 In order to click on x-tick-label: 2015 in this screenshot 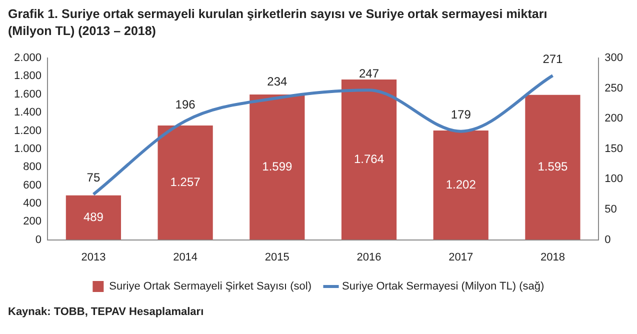, I will do `click(277, 257)`.